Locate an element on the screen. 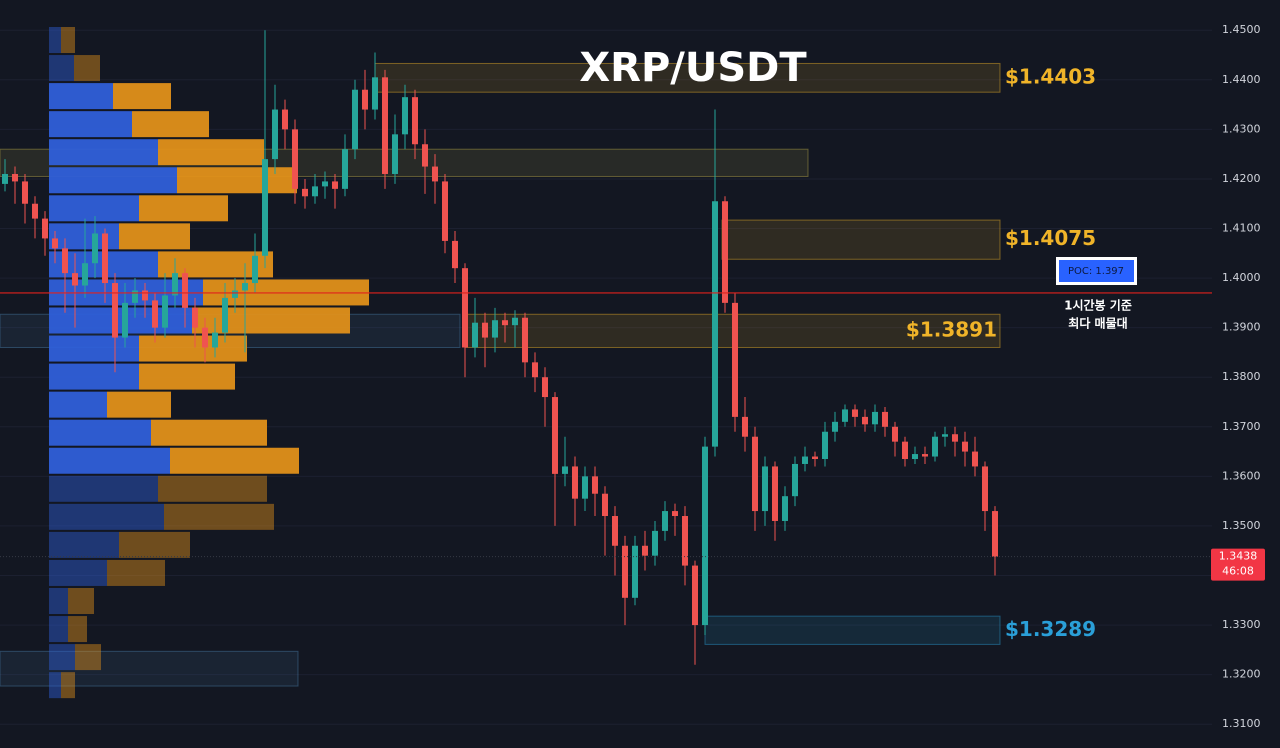 The width and height of the screenshot is (1280, 748). poc-note: 1시간봉 기준 is located at coordinates (1098, 305).